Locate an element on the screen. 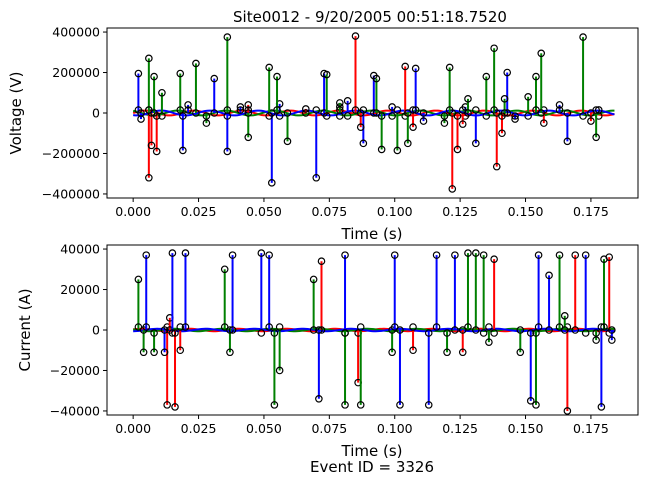 The image size is (646, 486). voltage-xlabel: Time (s) is located at coordinates (372, 234).